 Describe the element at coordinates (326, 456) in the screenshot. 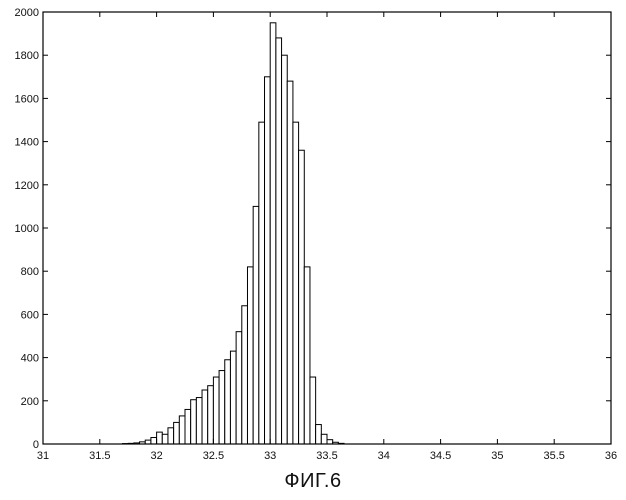

I see `x-tick-label: 33.5` at that location.